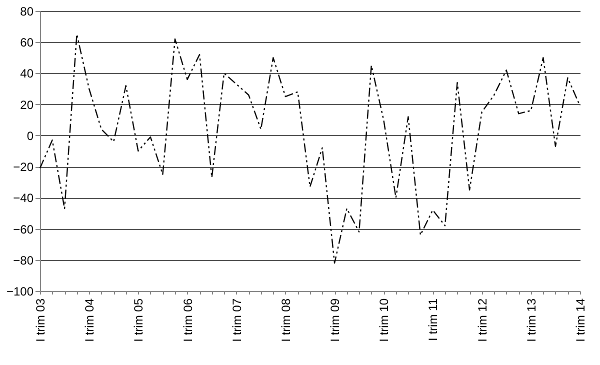 The height and width of the screenshot is (365, 600). What do you see at coordinates (27, 105) in the screenshot?
I see `y-tick-label: 20` at bounding box center [27, 105].